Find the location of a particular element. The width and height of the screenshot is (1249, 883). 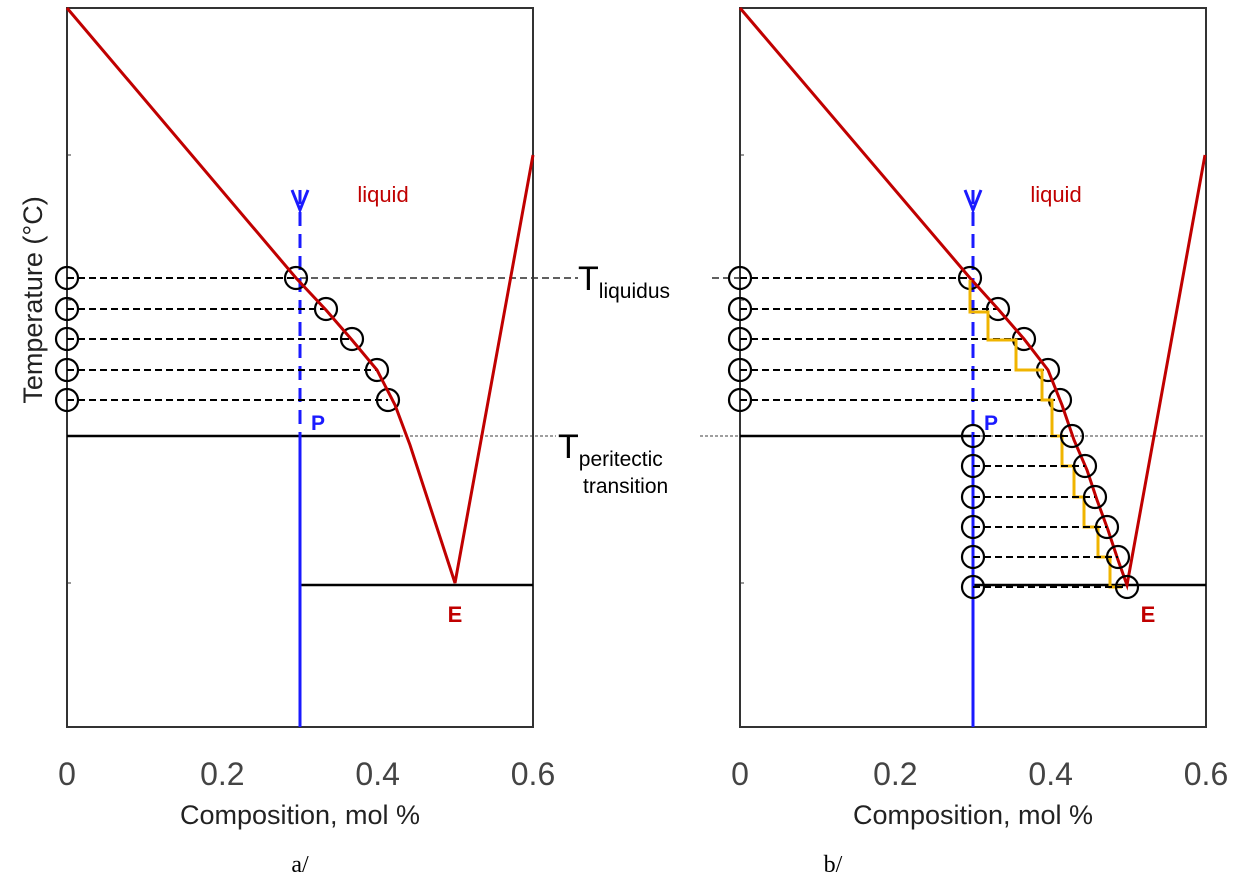

t-sub: peritectic is located at coordinates (621, 459).